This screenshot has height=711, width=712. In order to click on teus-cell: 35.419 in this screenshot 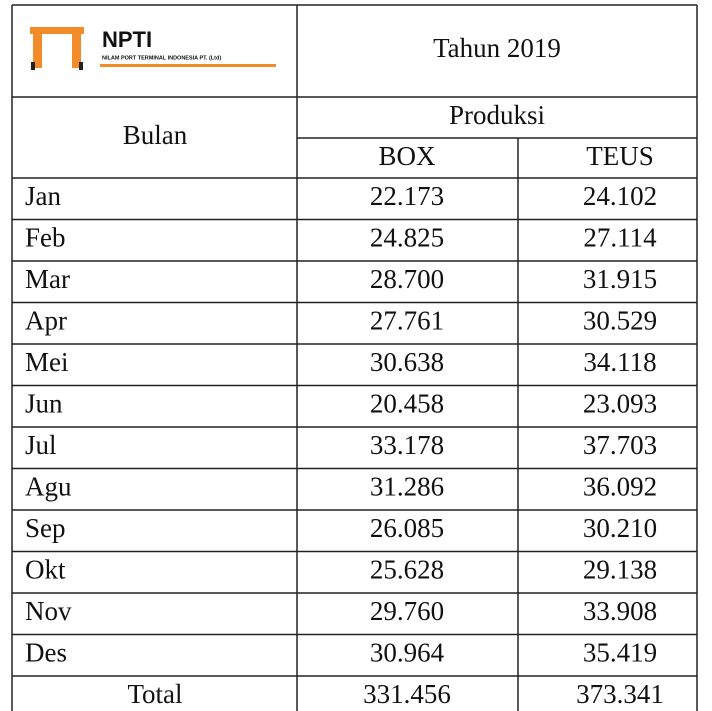, I will do `click(620, 652)`.